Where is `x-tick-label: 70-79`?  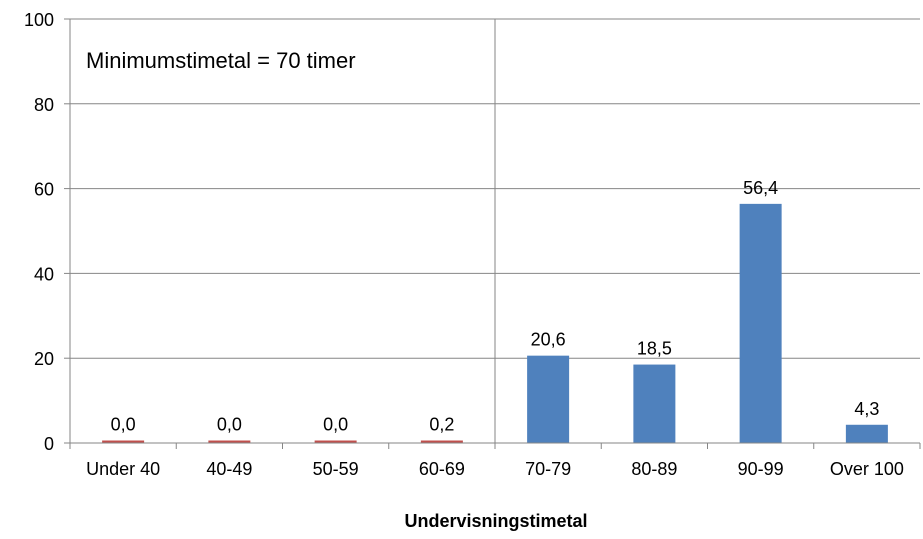 x-tick-label: 70-79 is located at coordinates (548, 469).